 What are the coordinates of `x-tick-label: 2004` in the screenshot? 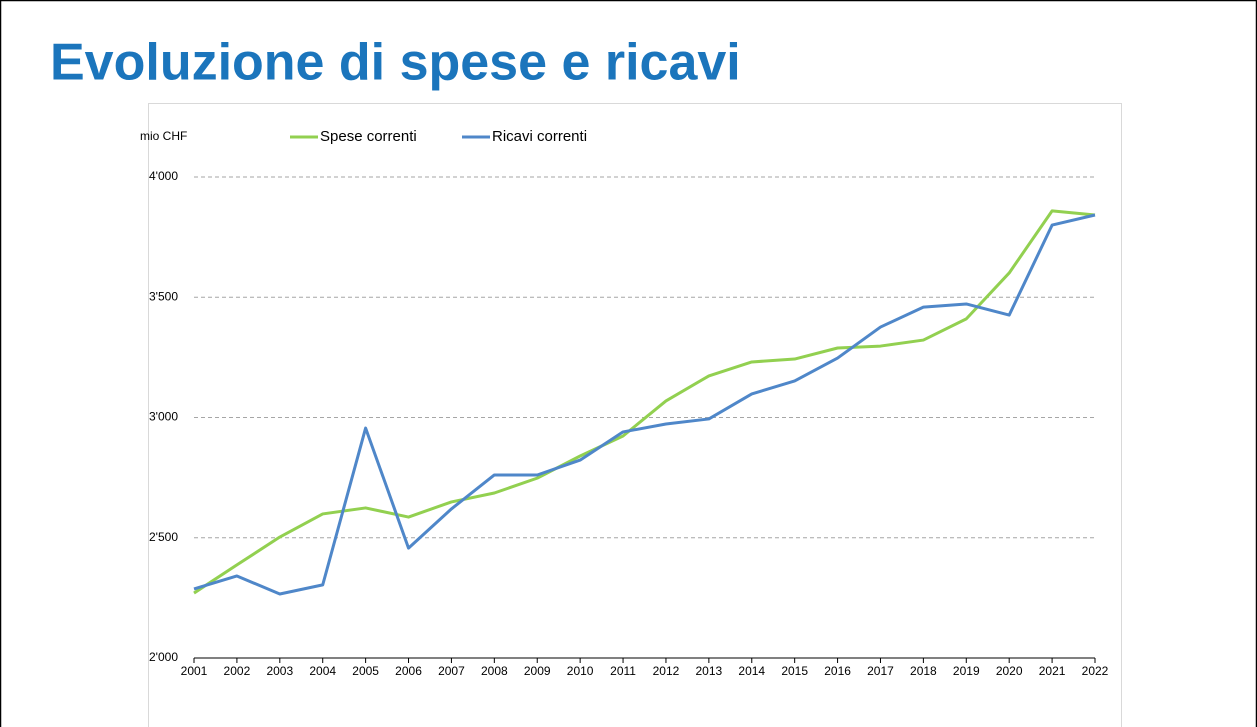 It's located at (322, 671).